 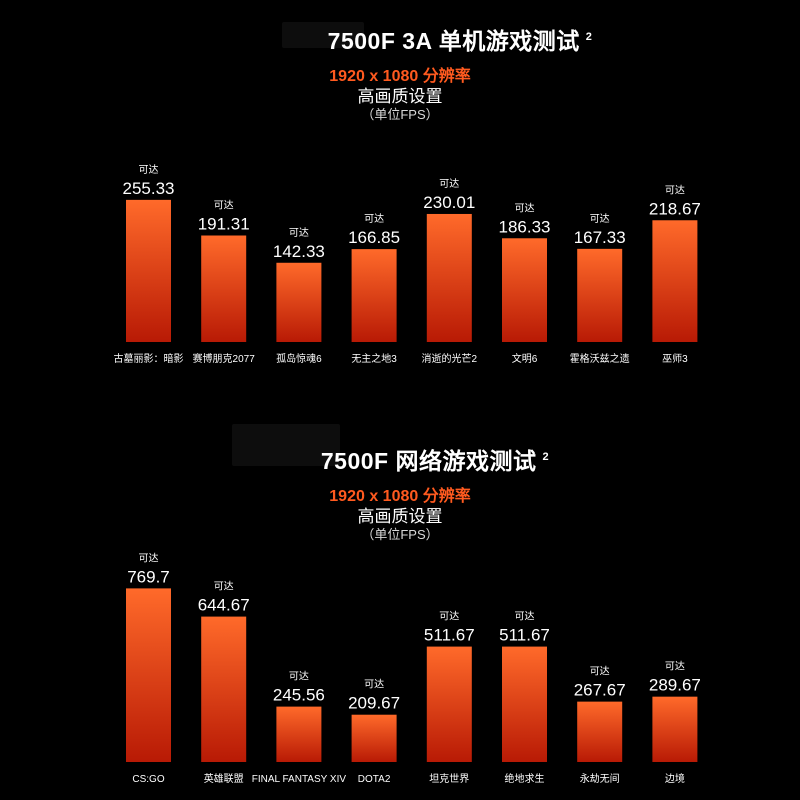 I want to click on bar-value-label: 218.67, so click(x=675, y=208).